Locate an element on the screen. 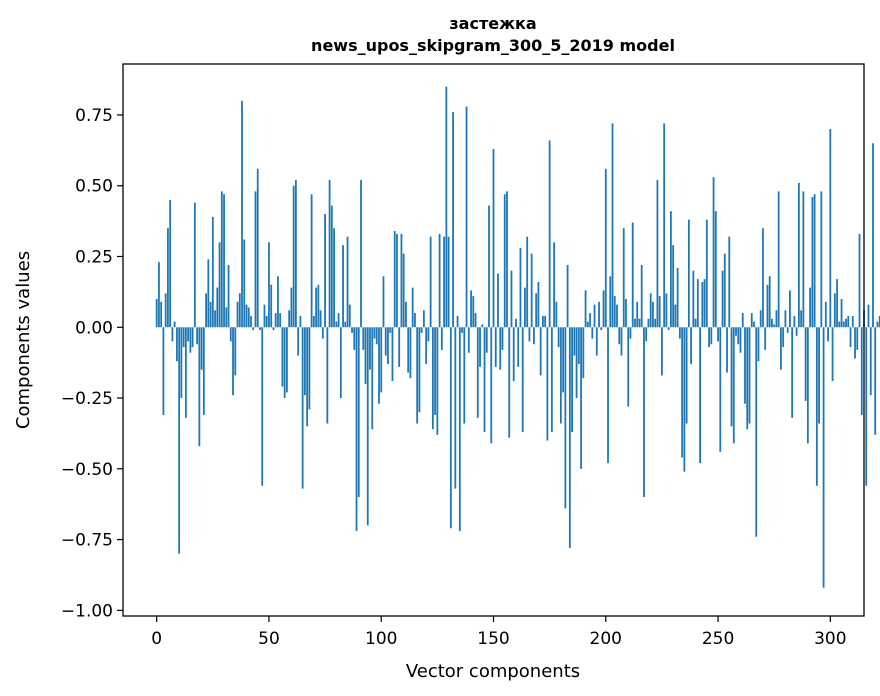  y-tick-label: 0.75 is located at coordinates (94, 116).